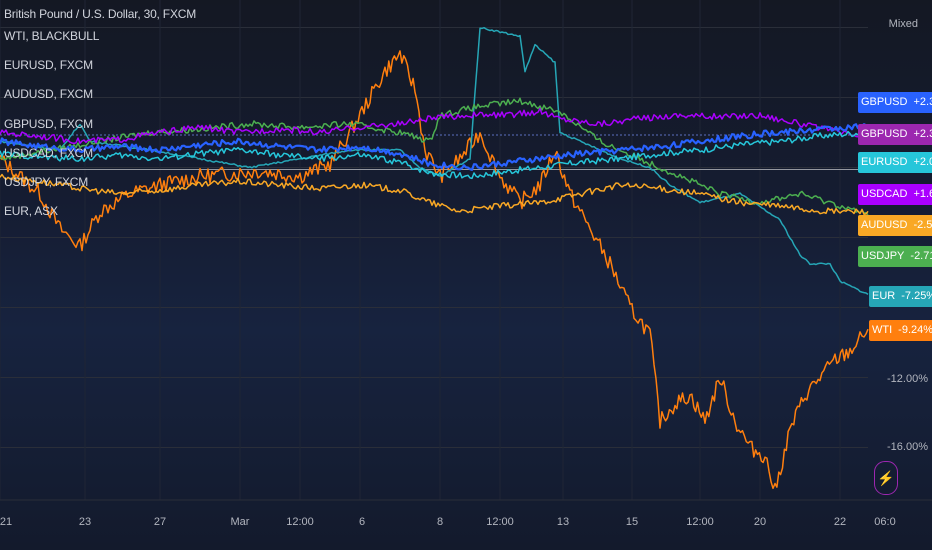 The width and height of the screenshot is (932, 550). Describe the element at coordinates (884, 225) in the screenshot. I see `price-label-symbol: AUDUSD` at that location.